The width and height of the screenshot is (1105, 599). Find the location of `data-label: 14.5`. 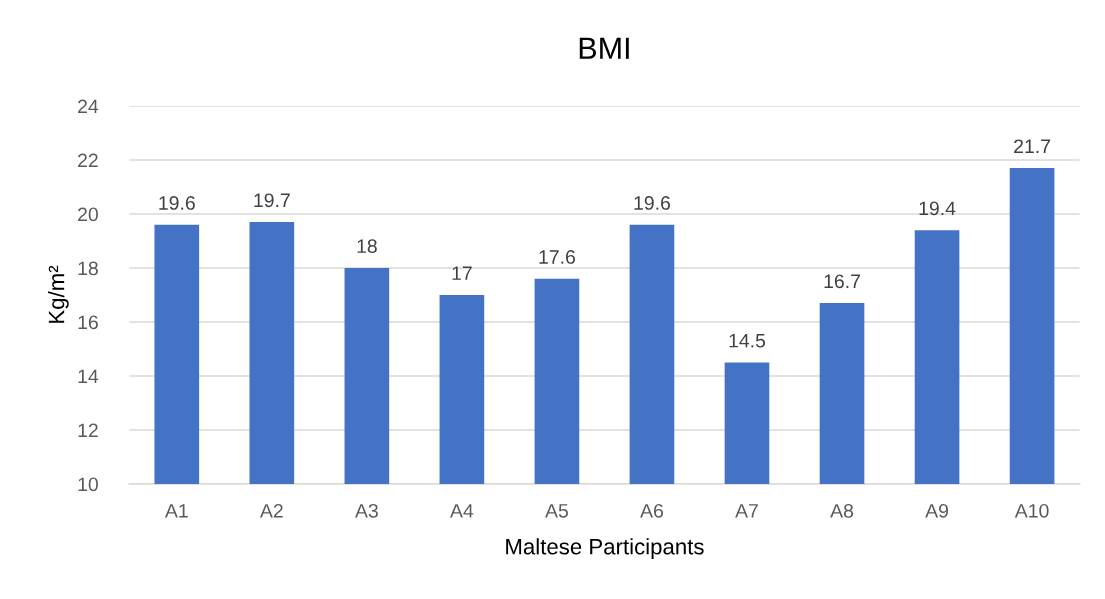

data-label: 14.5 is located at coordinates (747, 340).